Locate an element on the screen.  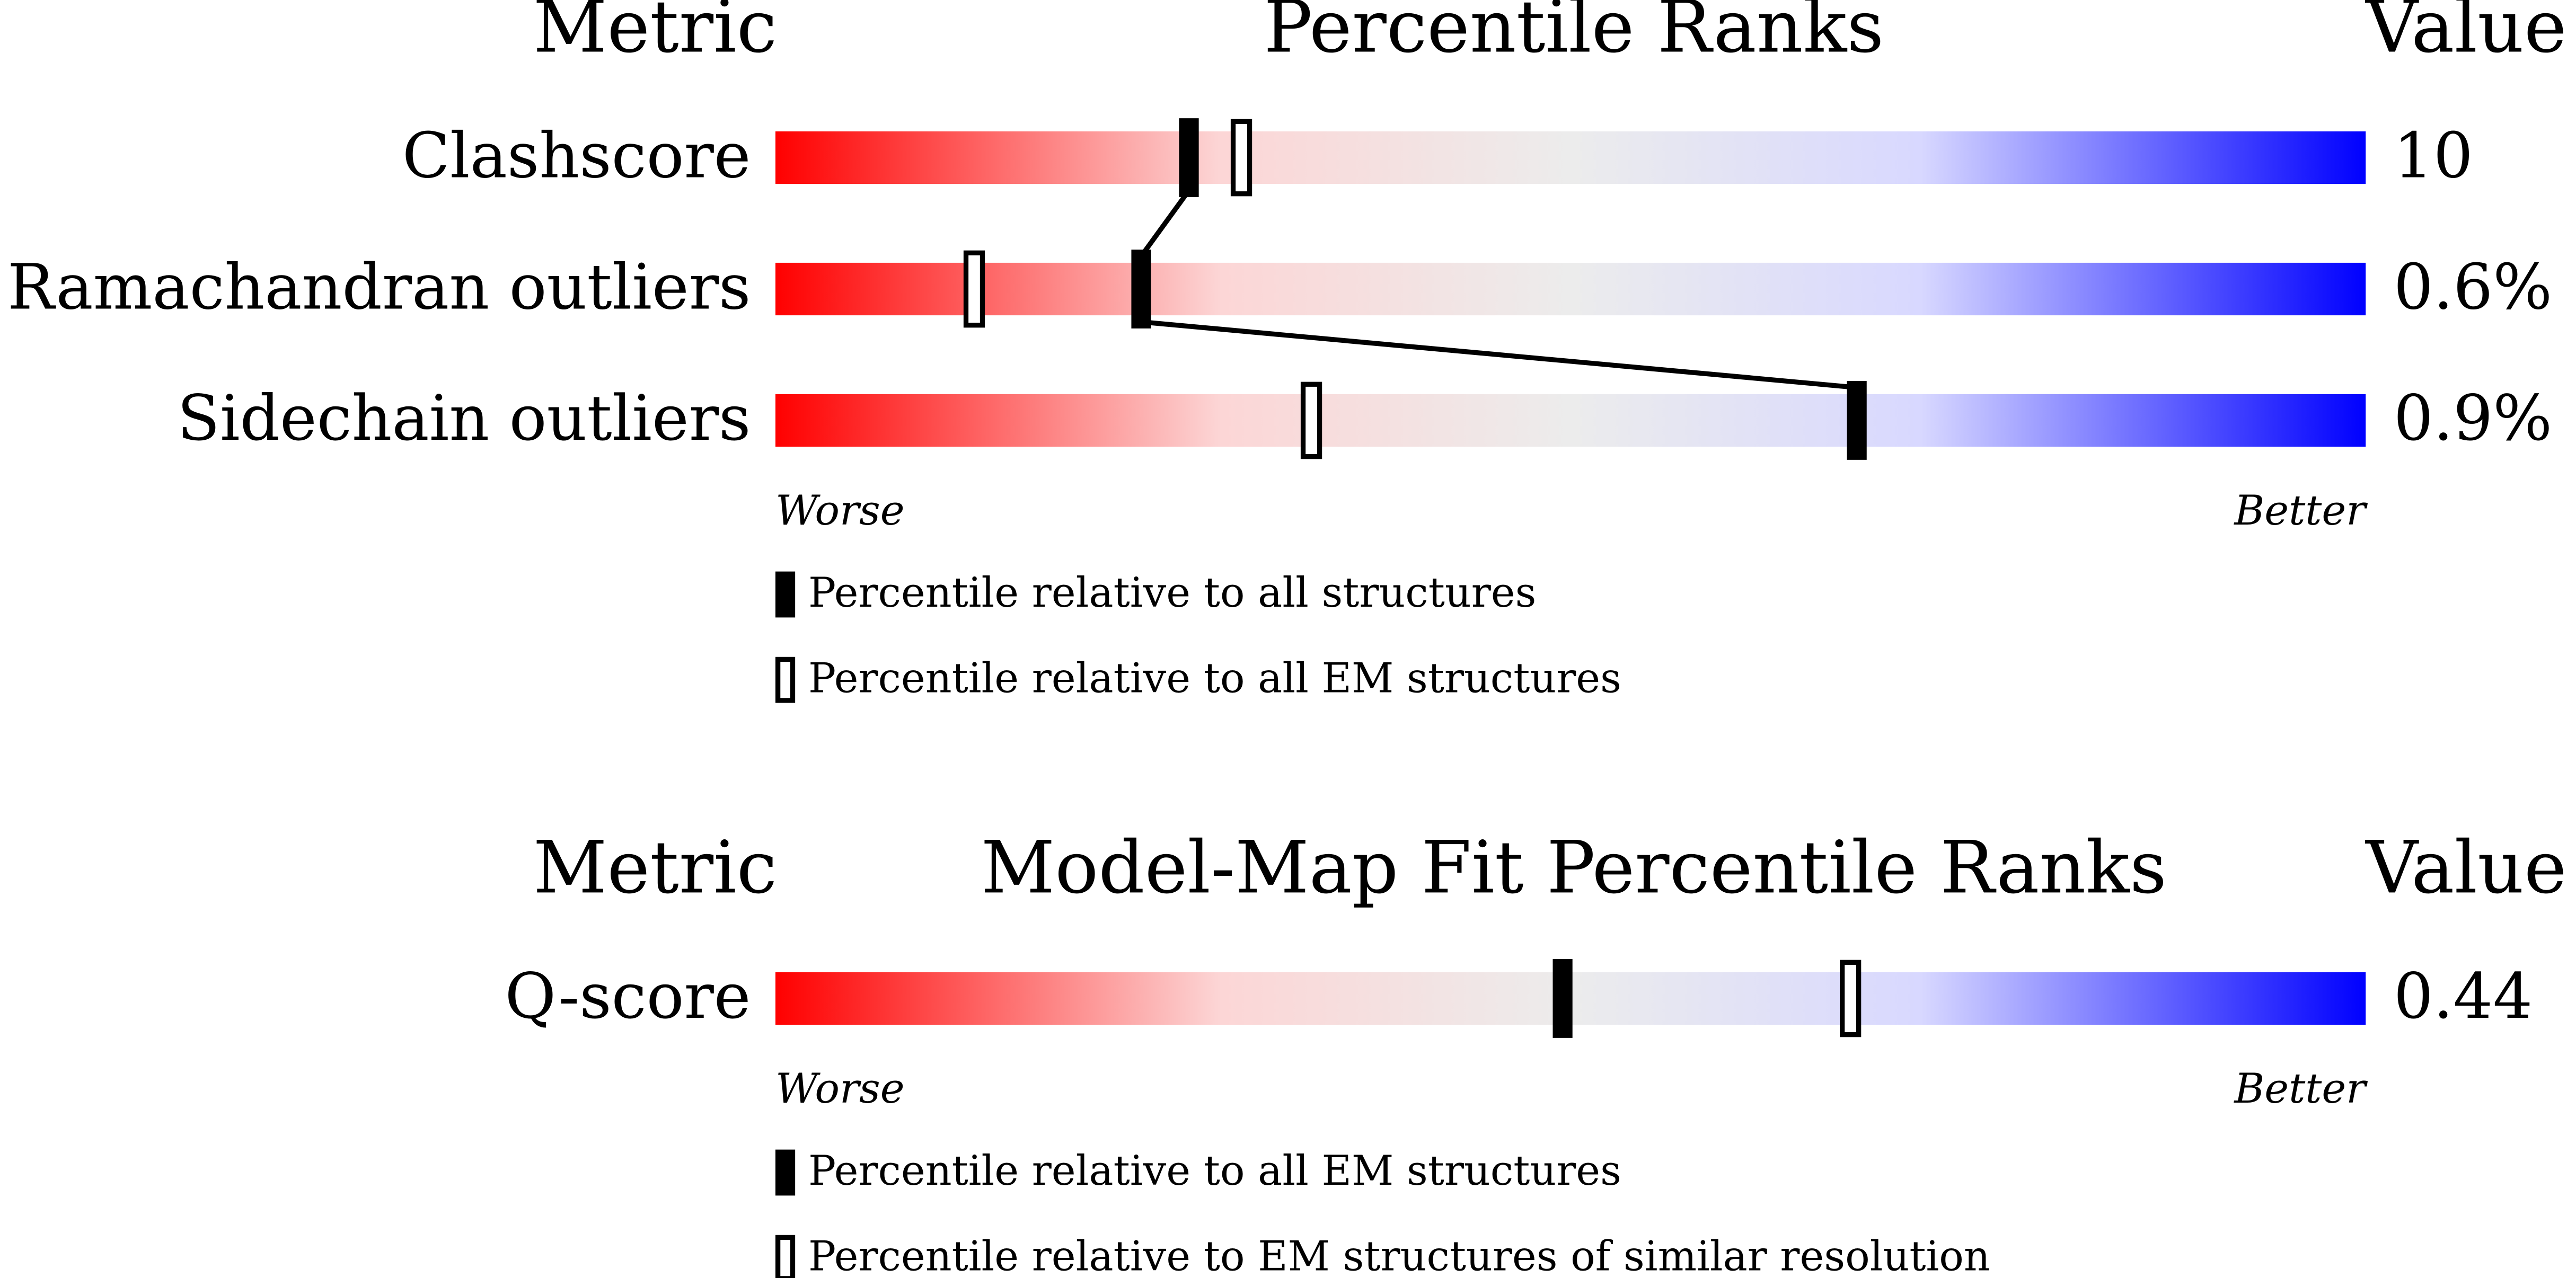
value-text: 0.44 is located at coordinates (2463, 996).